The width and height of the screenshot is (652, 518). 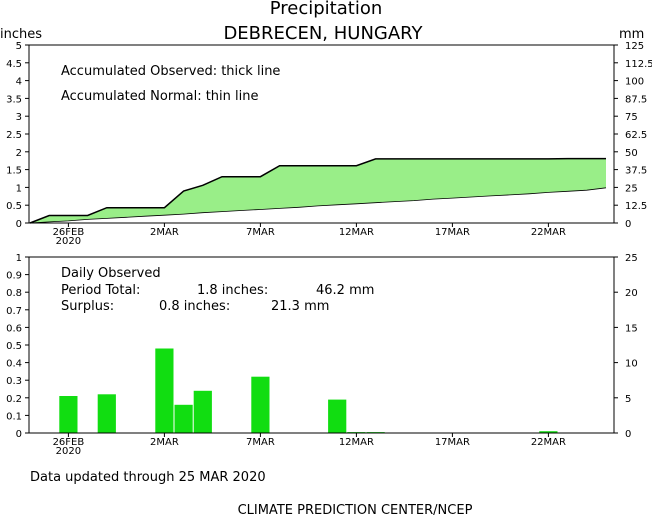 I want to click on surplus-inches: 0.8 inches:, so click(x=194, y=306).